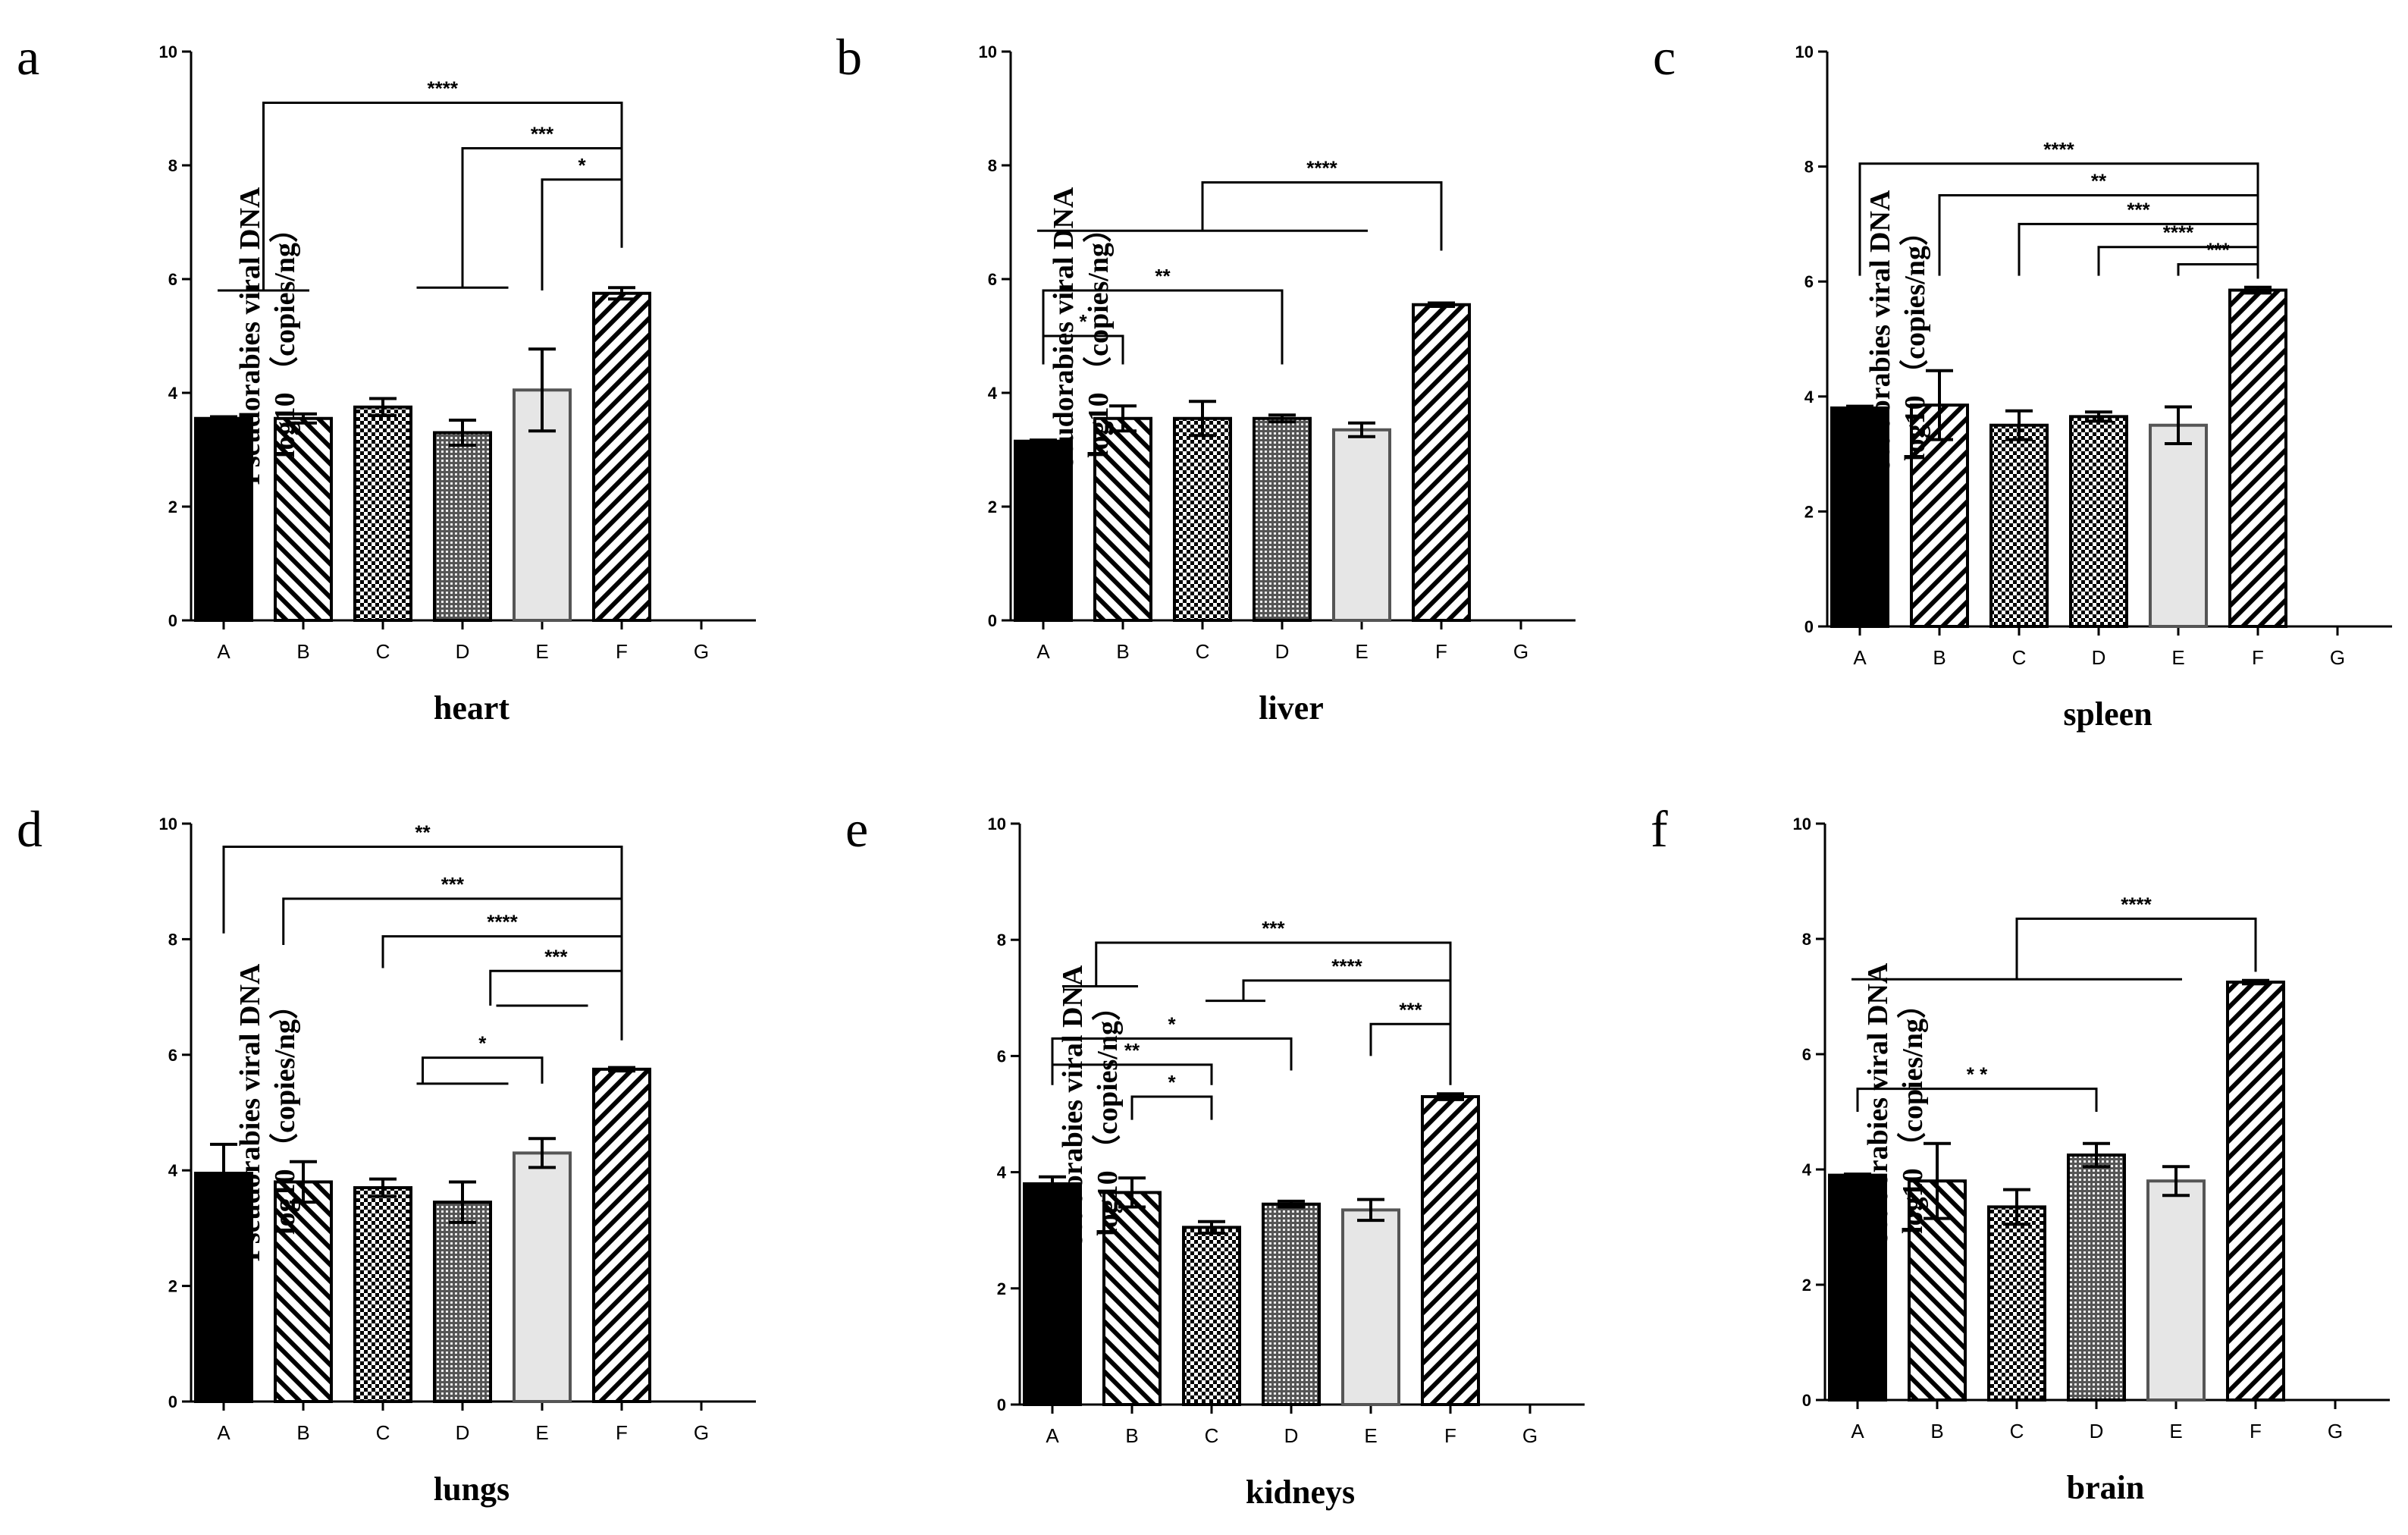  Describe the element at coordinates (2099, 182) in the screenshot. I see `significance-label: **` at that location.